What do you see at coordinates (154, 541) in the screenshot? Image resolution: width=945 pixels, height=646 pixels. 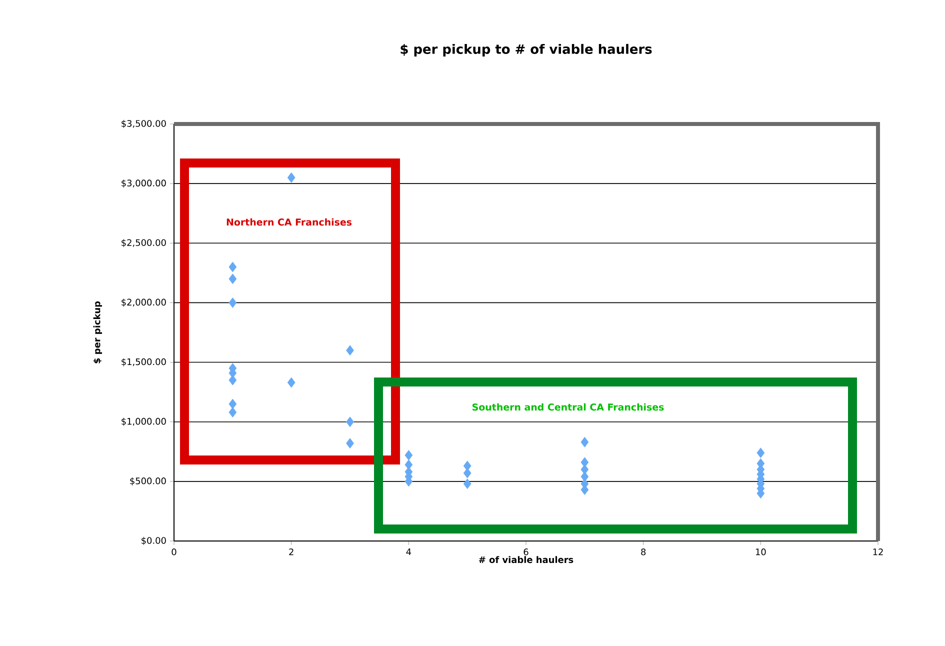 I see `y-tick-label: $0.00` at bounding box center [154, 541].